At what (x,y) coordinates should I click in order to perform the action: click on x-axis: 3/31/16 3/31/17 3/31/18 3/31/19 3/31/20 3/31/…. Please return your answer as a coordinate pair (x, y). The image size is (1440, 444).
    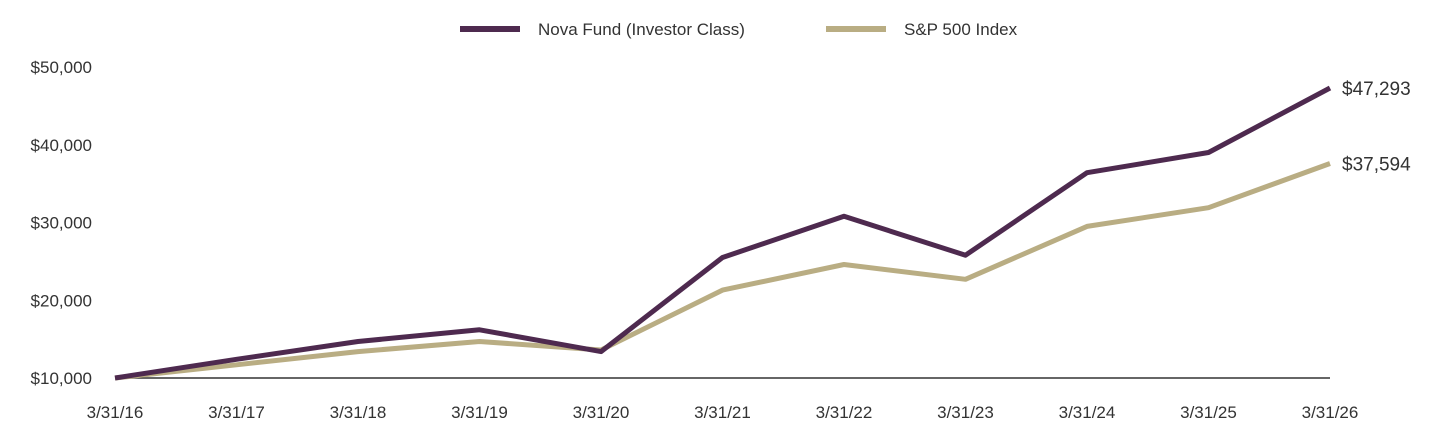
    Looking at the image, I should click on (723, 412).